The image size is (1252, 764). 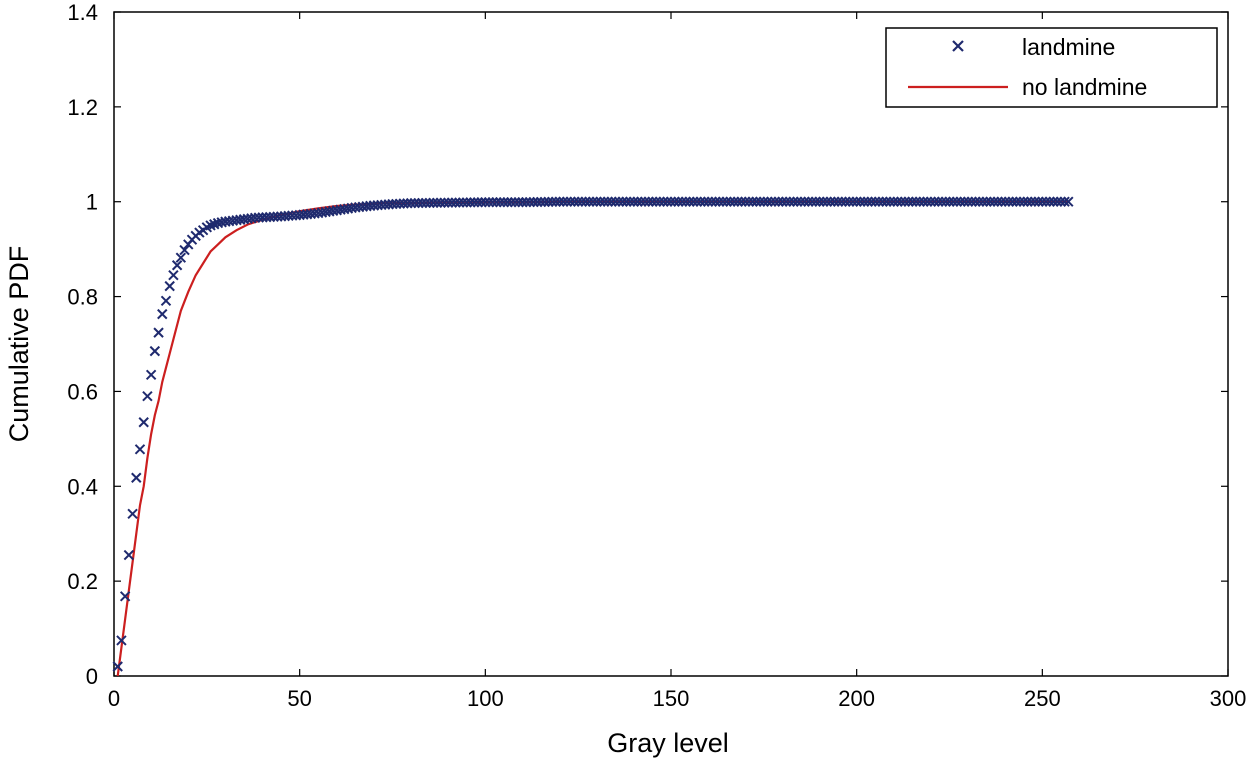 I want to click on y-tick-label: 1, so click(x=92, y=202).